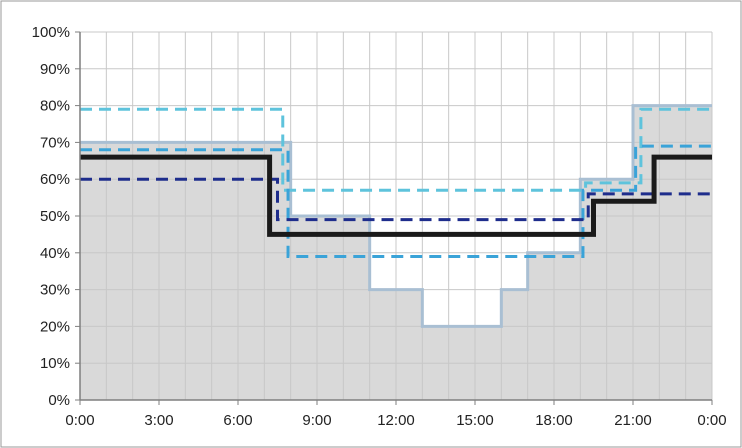 The image size is (742, 448). What do you see at coordinates (55, 69) in the screenshot?
I see `y-tick-label: 90%` at bounding box center [55, 69].